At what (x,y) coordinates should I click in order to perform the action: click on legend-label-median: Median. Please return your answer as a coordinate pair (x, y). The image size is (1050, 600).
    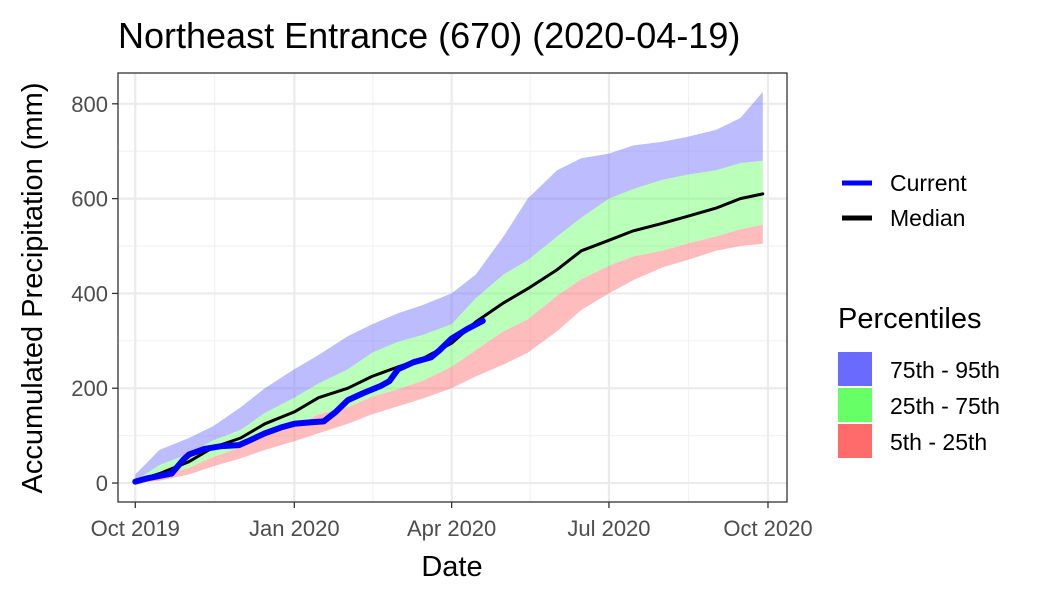
    Looking at the image, I should click on (927, 218).